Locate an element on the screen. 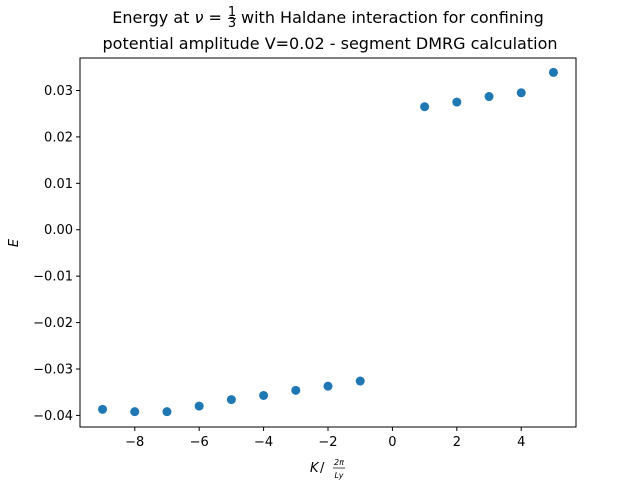 The height and width of the screenshot is (480, 640). x-axis-ticks: −8 −6 −4 −2 0 2 4 is located at coordinates (325, 438).